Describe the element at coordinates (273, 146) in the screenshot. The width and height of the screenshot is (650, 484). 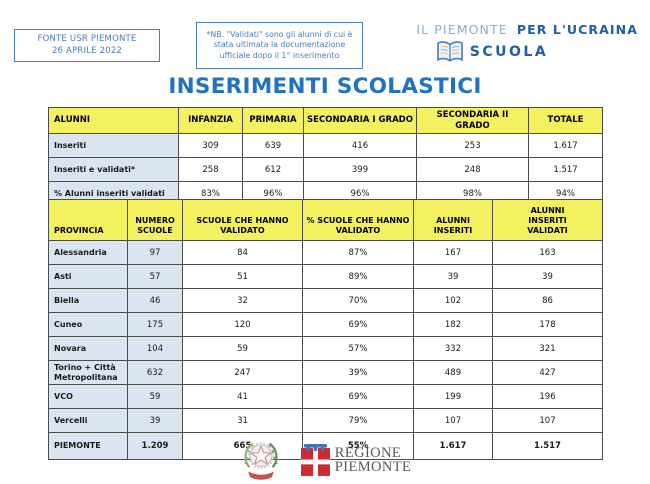
I see `value-cell: 639` at that location.